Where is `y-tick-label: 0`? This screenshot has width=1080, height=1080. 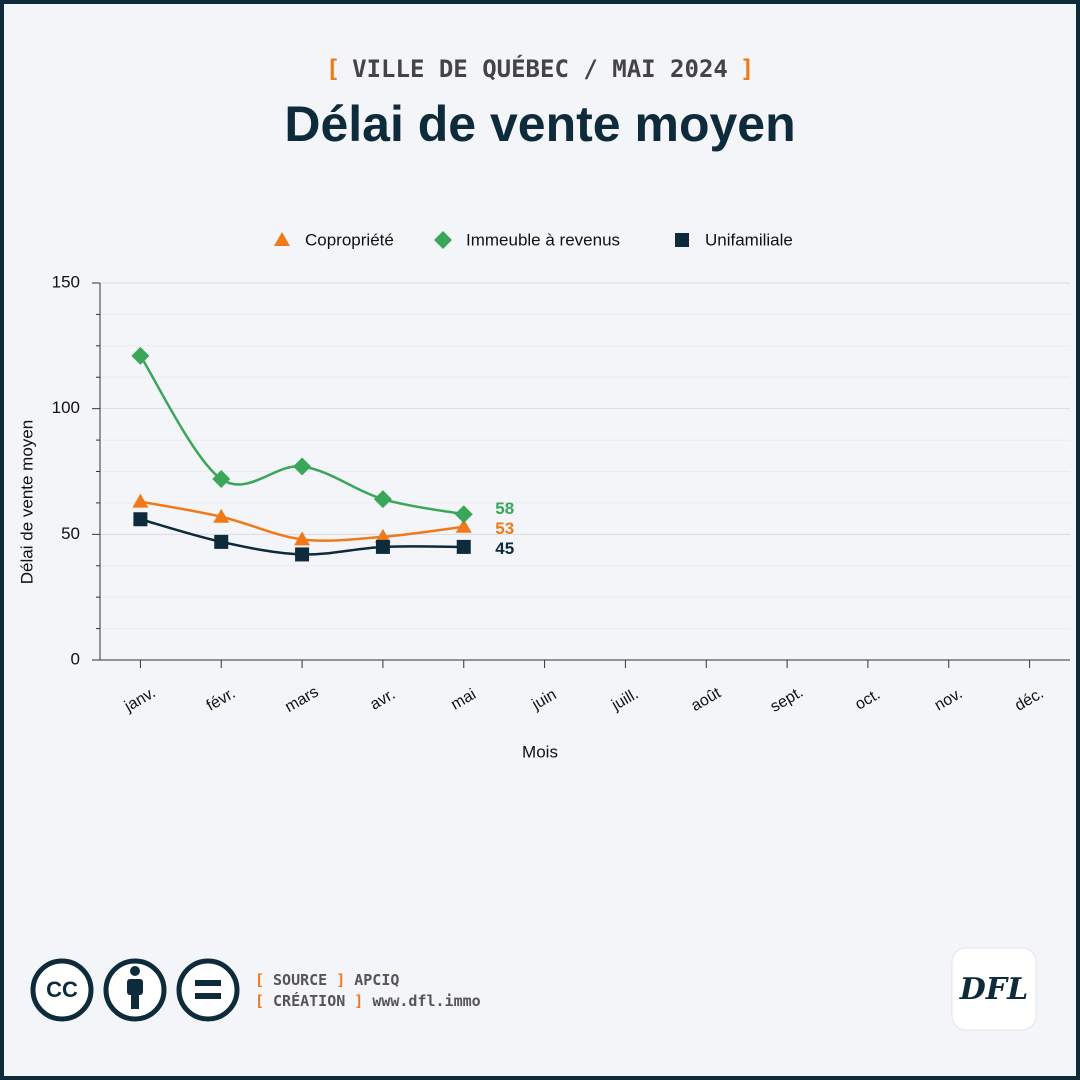
y-tick-label: 0 is located at coordinates (75, 658).